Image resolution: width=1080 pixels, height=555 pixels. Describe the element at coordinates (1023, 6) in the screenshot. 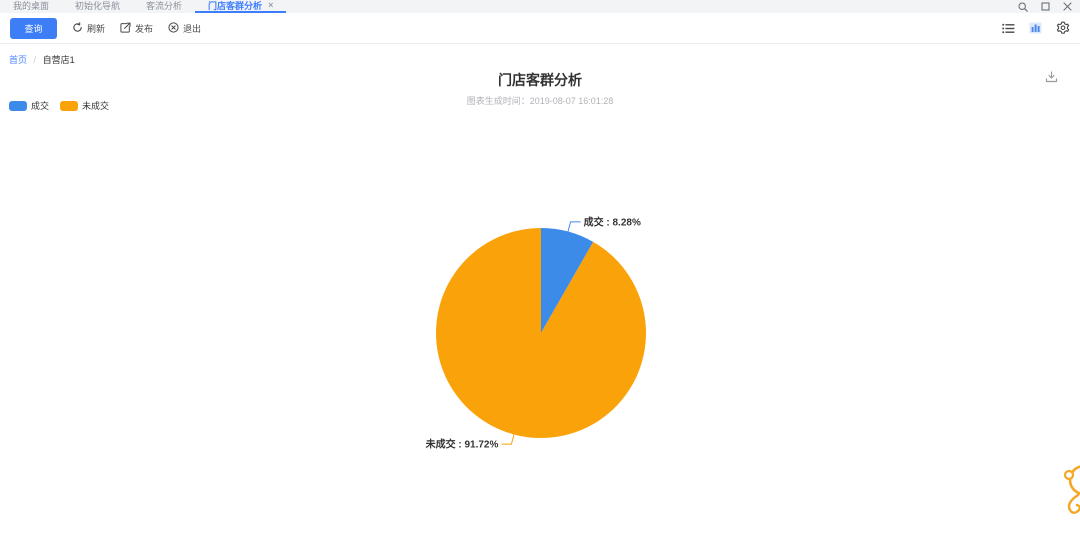

I see `search-icon` at that location.